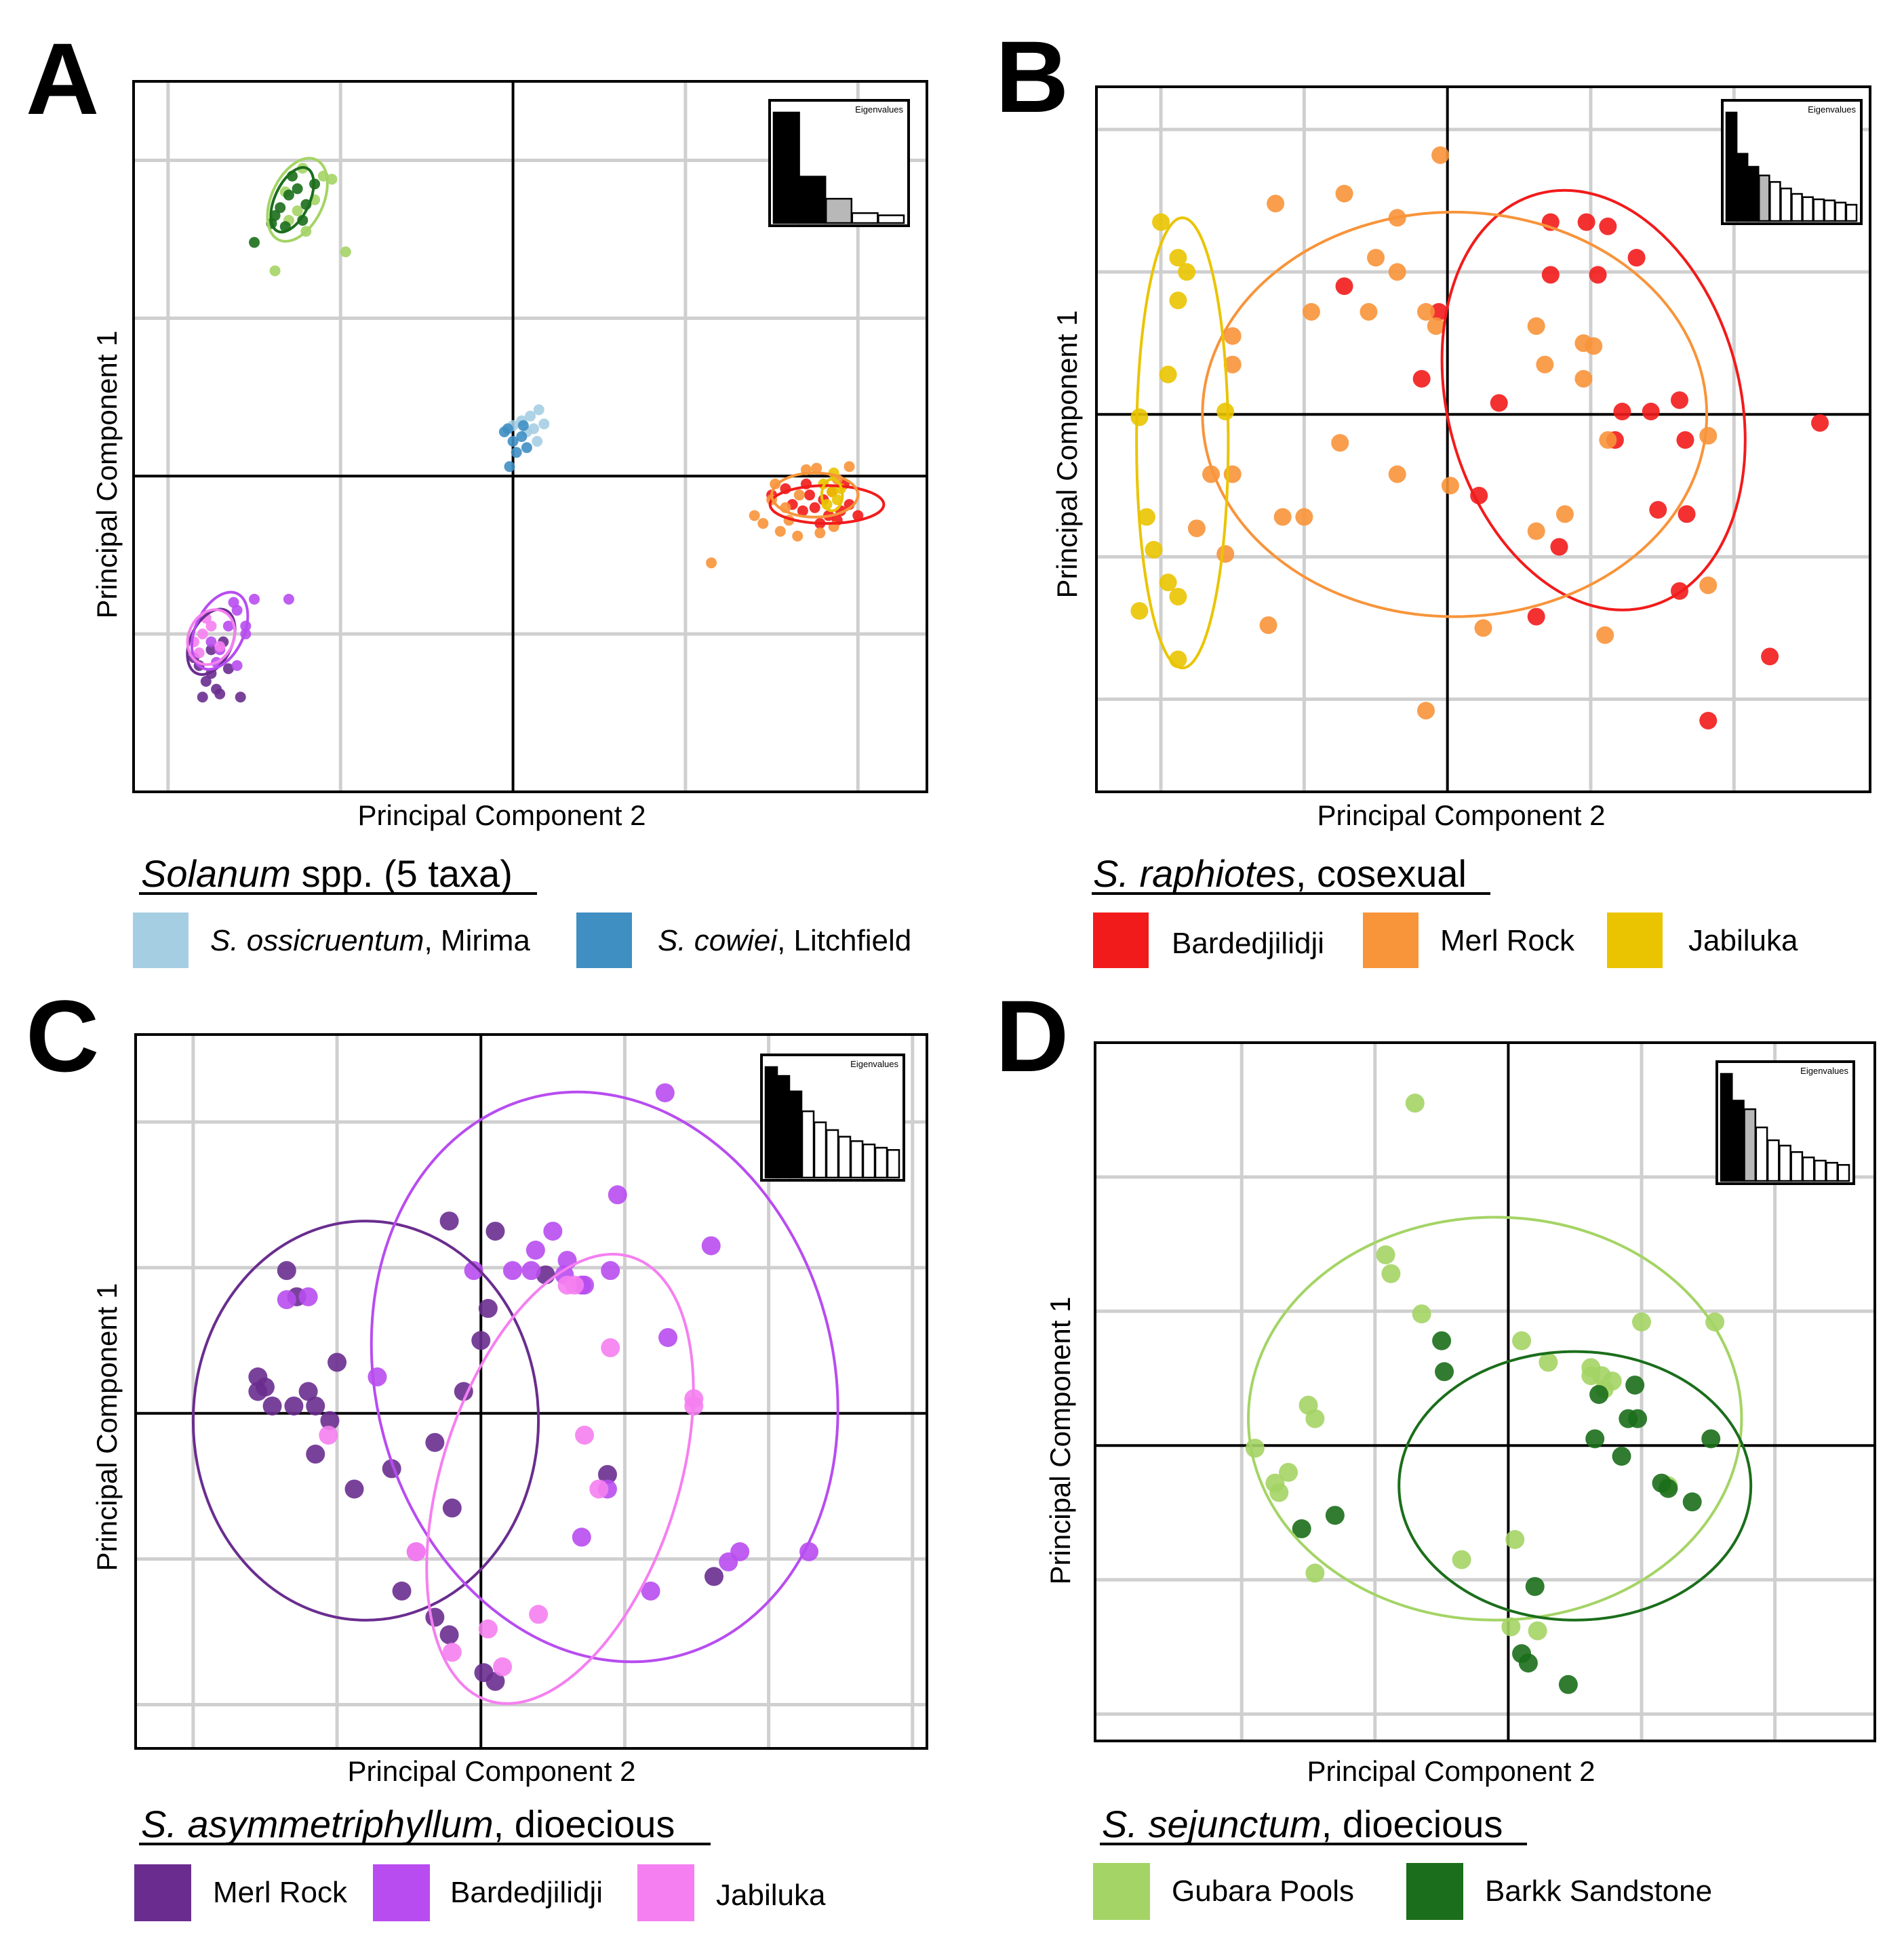 The width and height of the screenshot is (1904, 1945). What do you see at coordinates (1702, 940) in the screenshot?
I see `legend-item-b-2: Jabiluka` at bounding box center [1702, 940].